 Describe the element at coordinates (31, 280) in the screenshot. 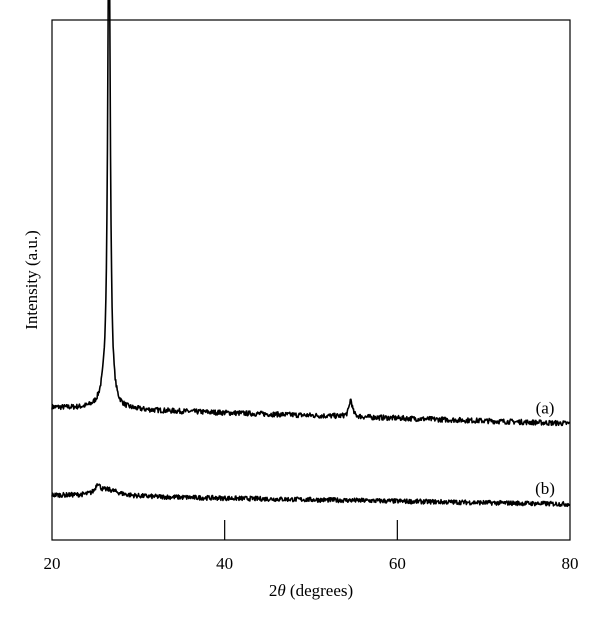

I see `y-axis-title: Intensity (a.u.)` at that location.